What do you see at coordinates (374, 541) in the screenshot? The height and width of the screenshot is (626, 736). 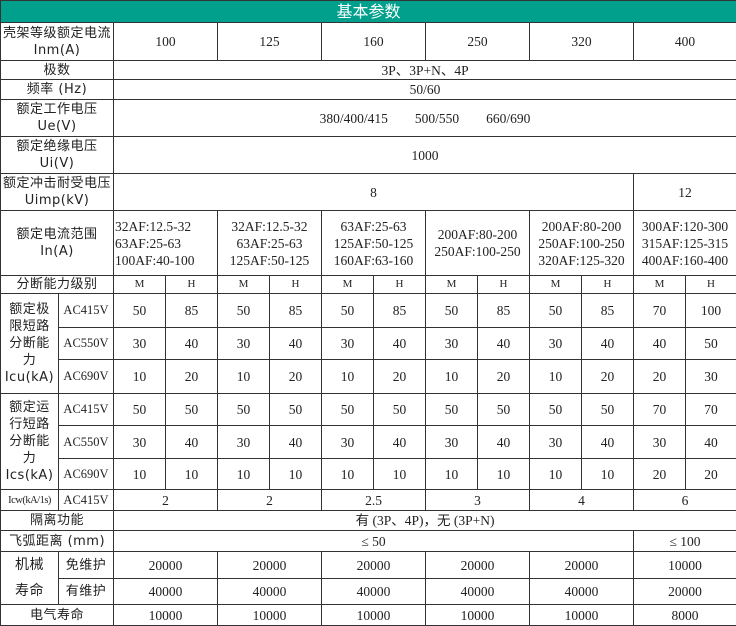 I see `arc-distance-value: ≤ 50` at bounding box center [374, 541].